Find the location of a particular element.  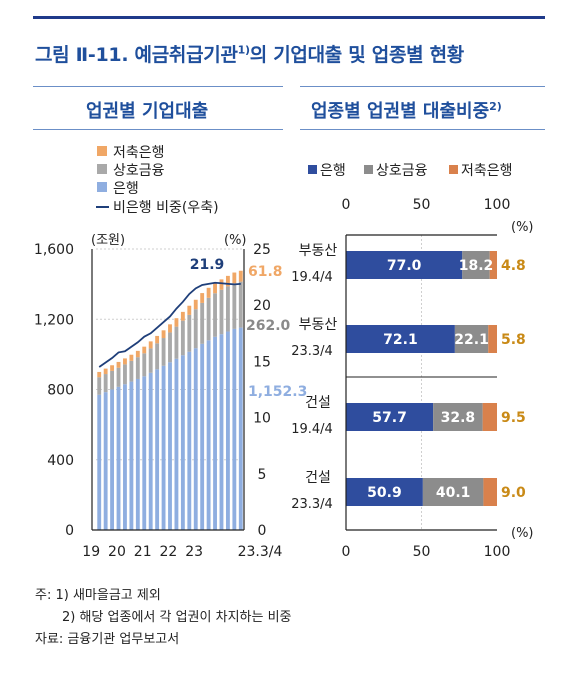

ratio-line is located at coordinates (169, 324).